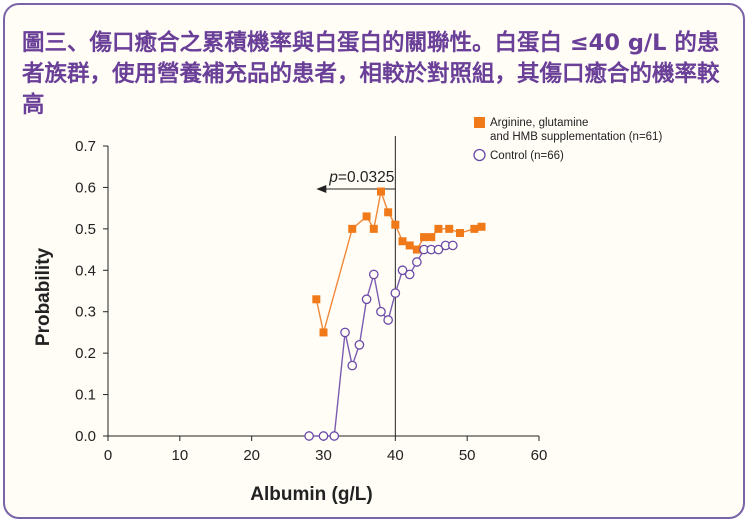  Describe the element at coordinates (85, 353) in the screenshot. I see `y-tick-label: 0.2` at that location.